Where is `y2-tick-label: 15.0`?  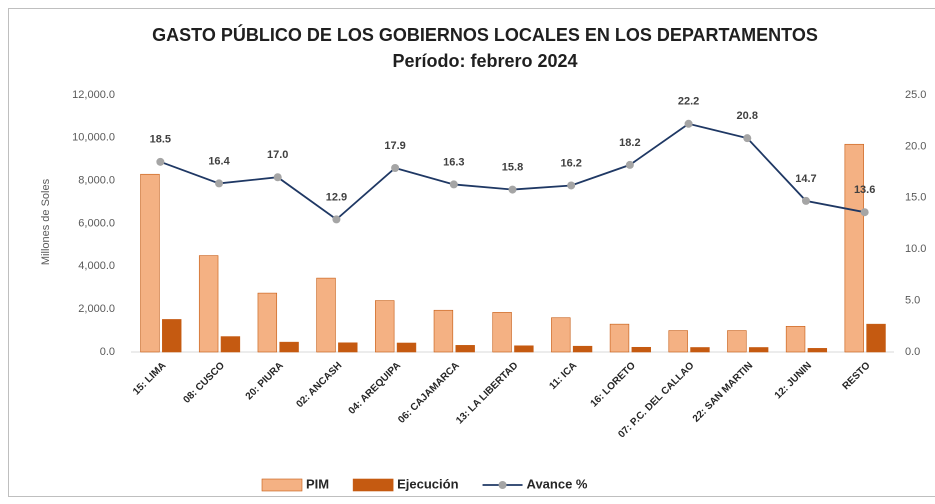
y2-tick-label: 15.0 is located at coordinates (915, 198).